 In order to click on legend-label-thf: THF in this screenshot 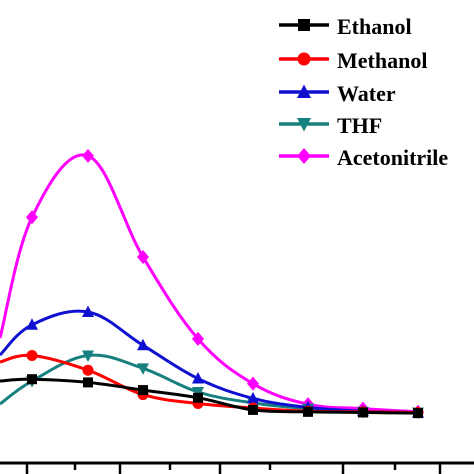, I will do `click(359, 125)`.